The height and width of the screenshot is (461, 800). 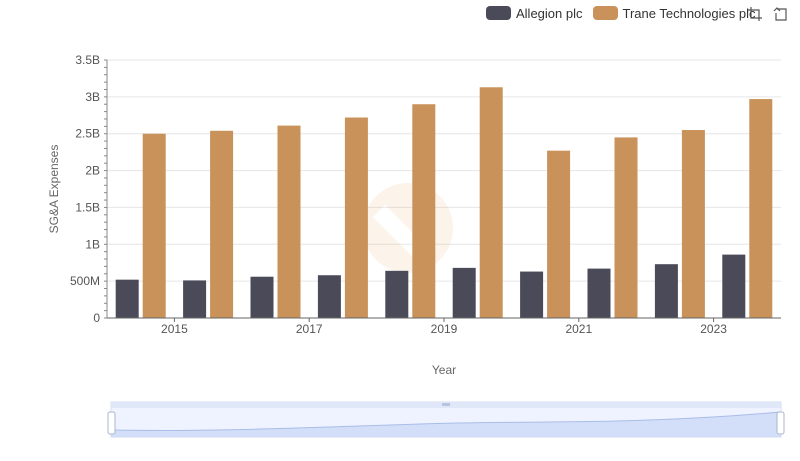 I want to click on zoom-drag-grip, so click(x=446, y=404).